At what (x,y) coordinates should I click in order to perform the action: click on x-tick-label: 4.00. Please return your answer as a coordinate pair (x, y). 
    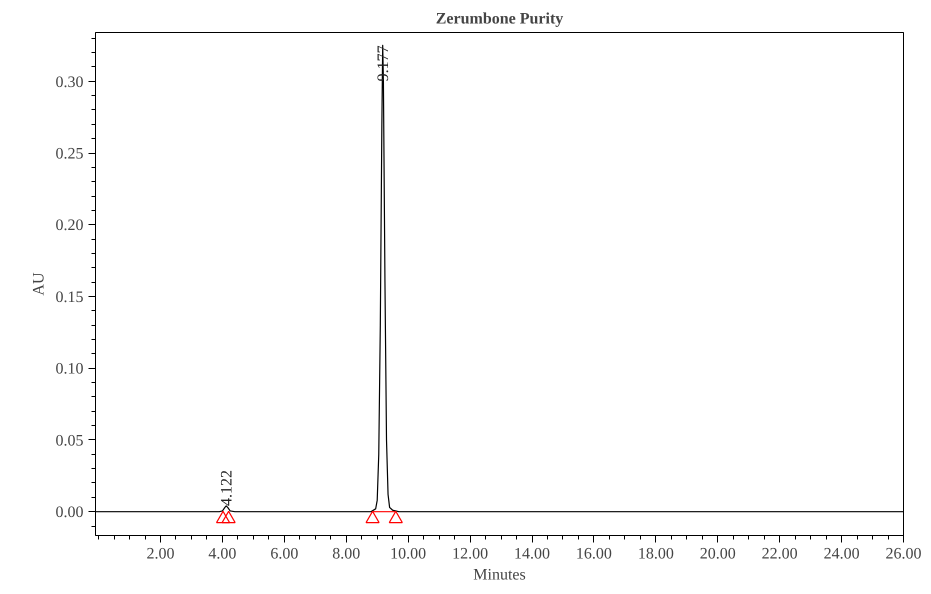
    Looking at the image, I should click on (222, 554).